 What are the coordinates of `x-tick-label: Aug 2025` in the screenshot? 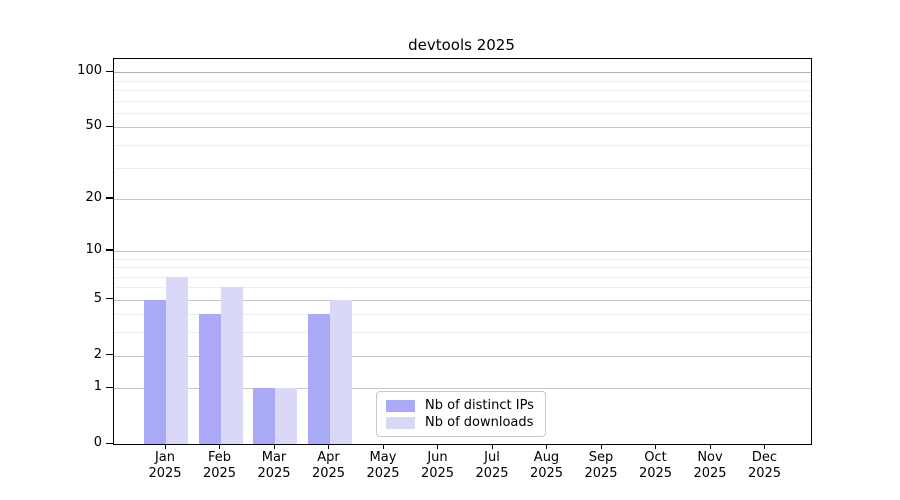 It's located at (546, 465).